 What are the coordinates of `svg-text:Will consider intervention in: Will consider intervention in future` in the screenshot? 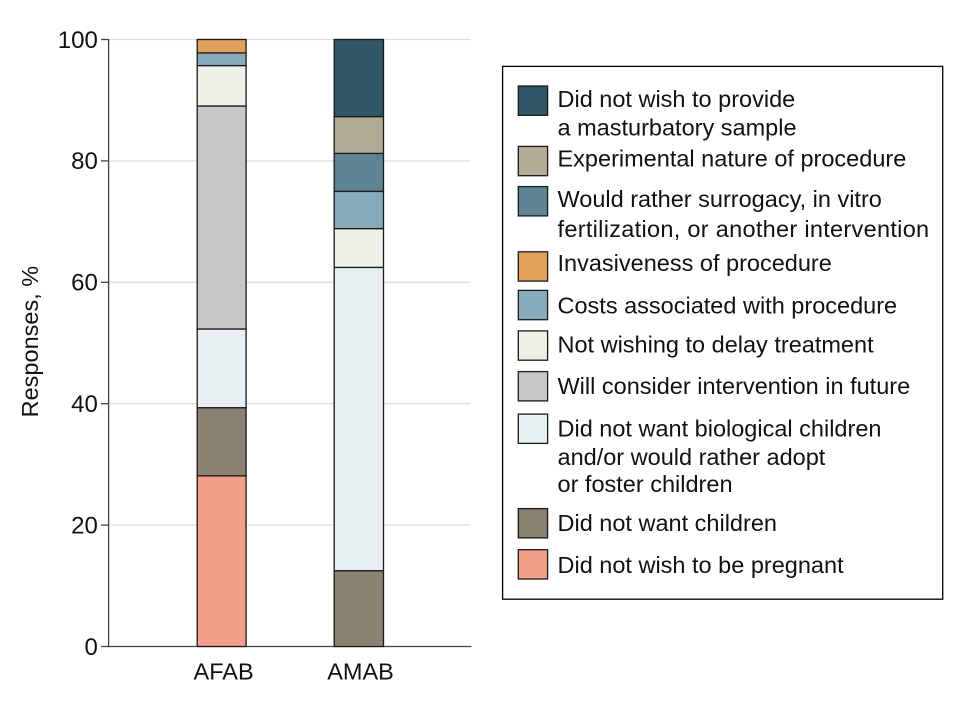 It's located at (734, 386).